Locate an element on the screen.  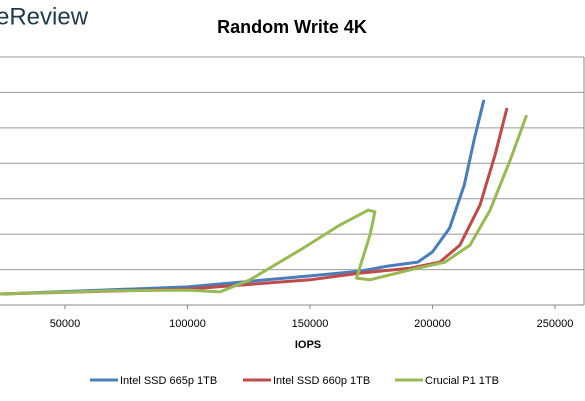
legend-label: Intel SSD 660p 1TB is located at coordinates (321, 381).